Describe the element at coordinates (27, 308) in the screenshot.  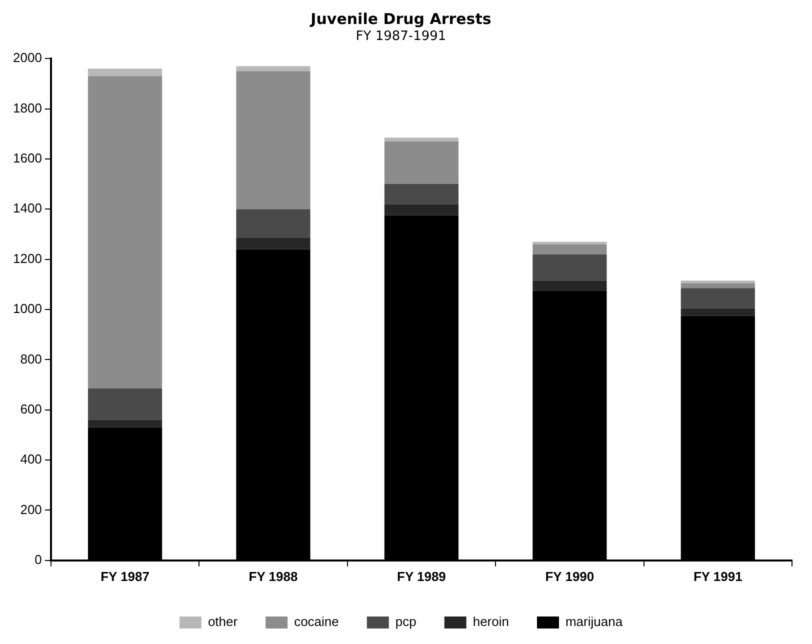
I see `y-tick-label: 1000` at that location.